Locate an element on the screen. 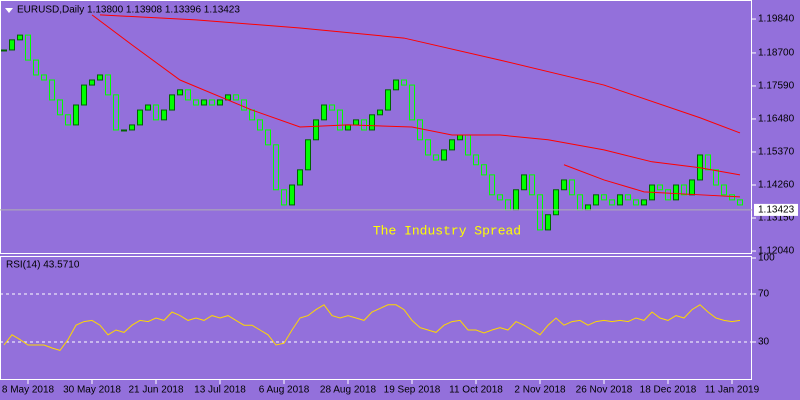 This screenshot has width=800, height=400. y-tick-label: 1.14260 is located at coordinates (776, 185).